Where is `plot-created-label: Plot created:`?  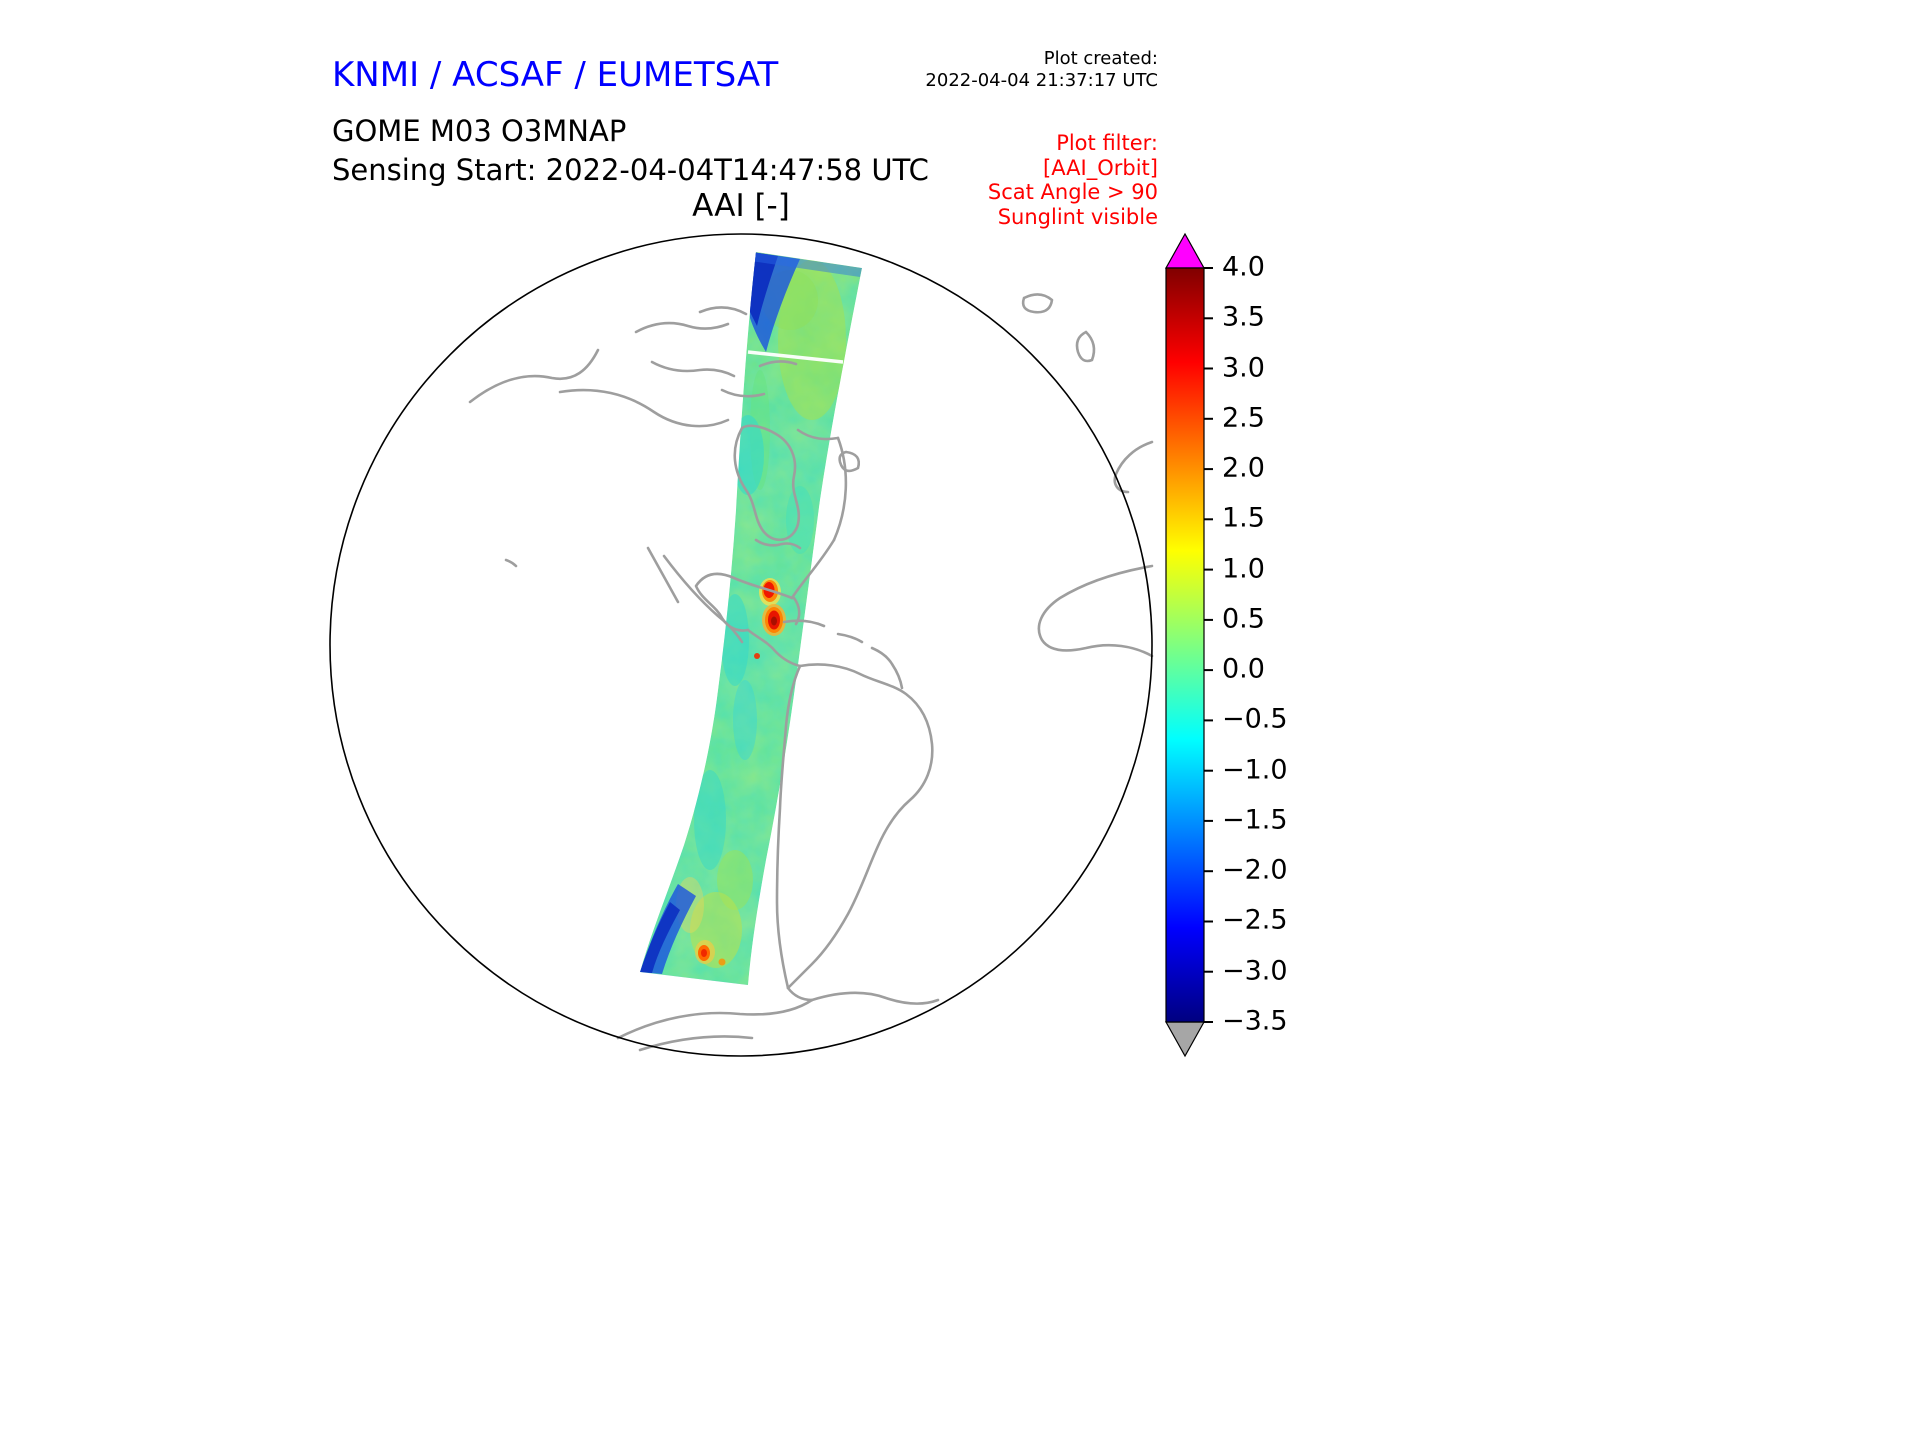
plot-created-label: Plot created: is located at coordinates (1100, 58).